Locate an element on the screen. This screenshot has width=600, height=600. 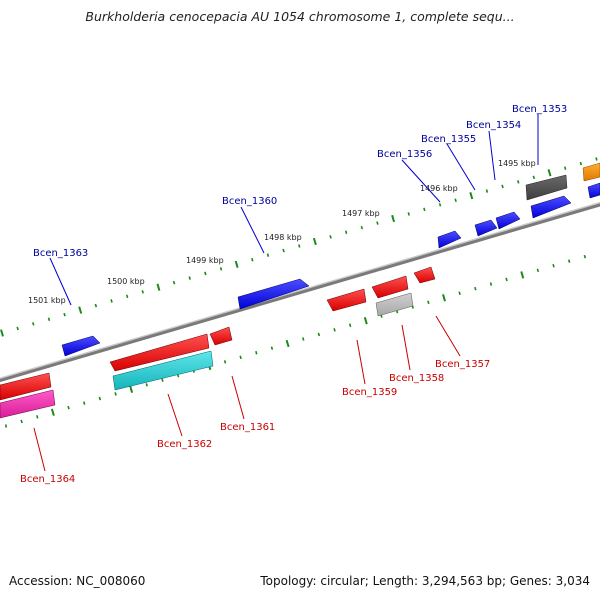
gene-label: Bcen_1364 is located at coordinates (47, 479).